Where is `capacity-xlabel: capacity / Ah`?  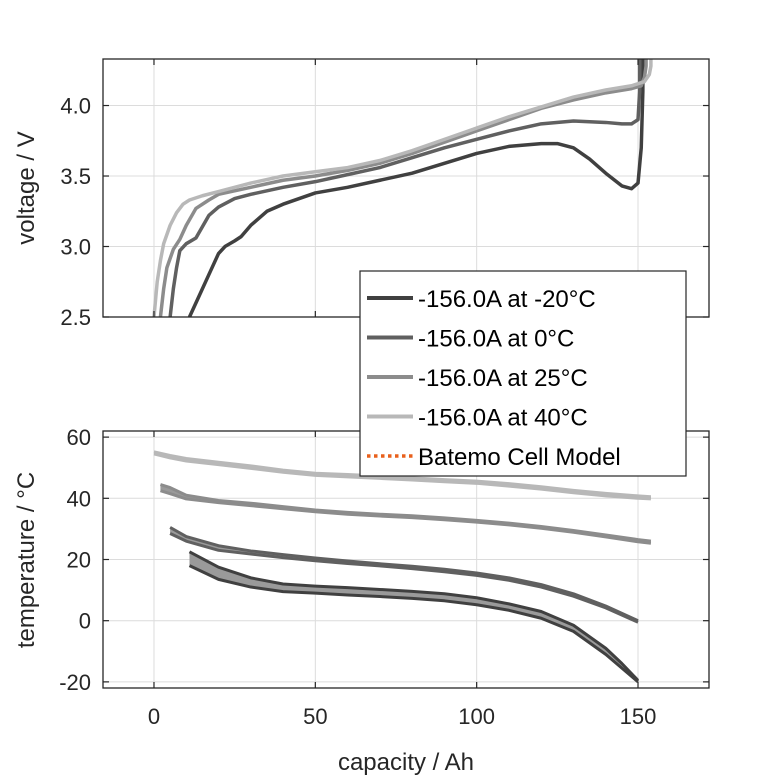
capacity-xlabel: capacity / Ah is located at coordinates (406, 762).